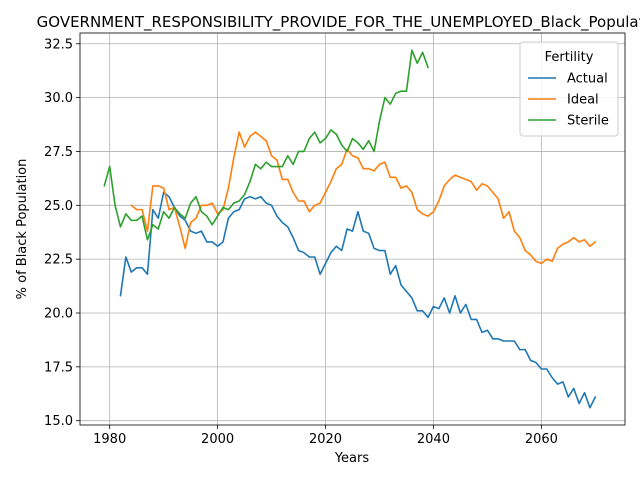  Describe the element at coordinates (569, 57) in the screenshot. I see `legend-title: Fertility` at that location.